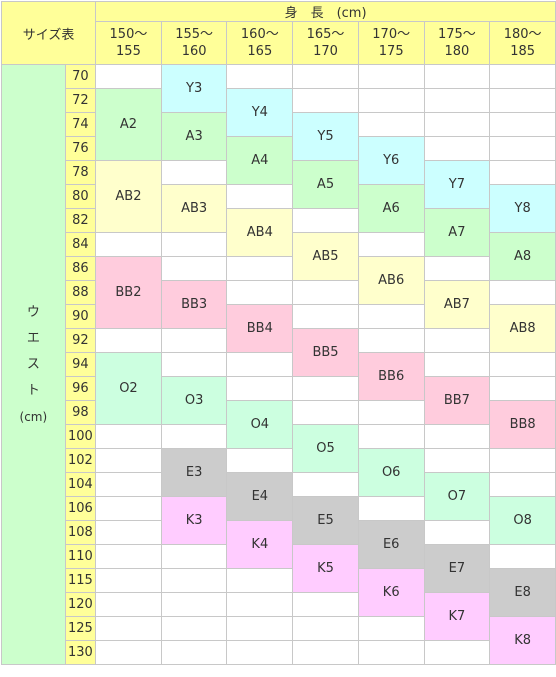 The width and height of the screenshot is (556, 677). Describe the element at coordinates (278, 640) in the screenshot. I see `table-row: 125 K8` at that location.